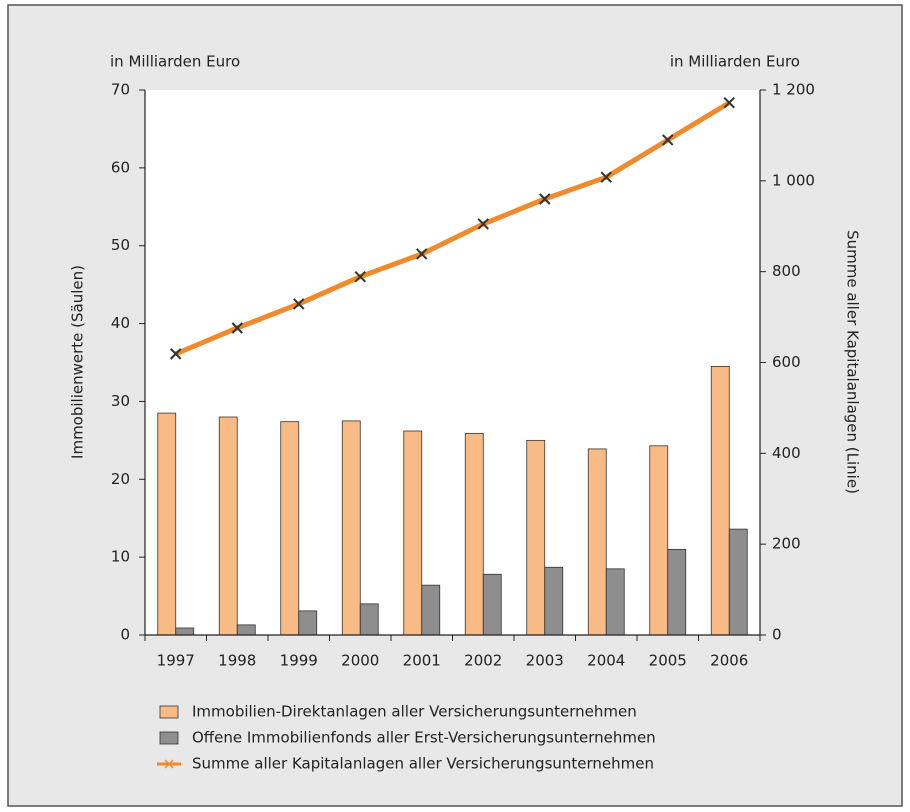 The height and width of the screenshot is (812, 910). Describe the element at coordinates (120, 90) in the screenshot. I see `y-tick-label: 70` at that location.